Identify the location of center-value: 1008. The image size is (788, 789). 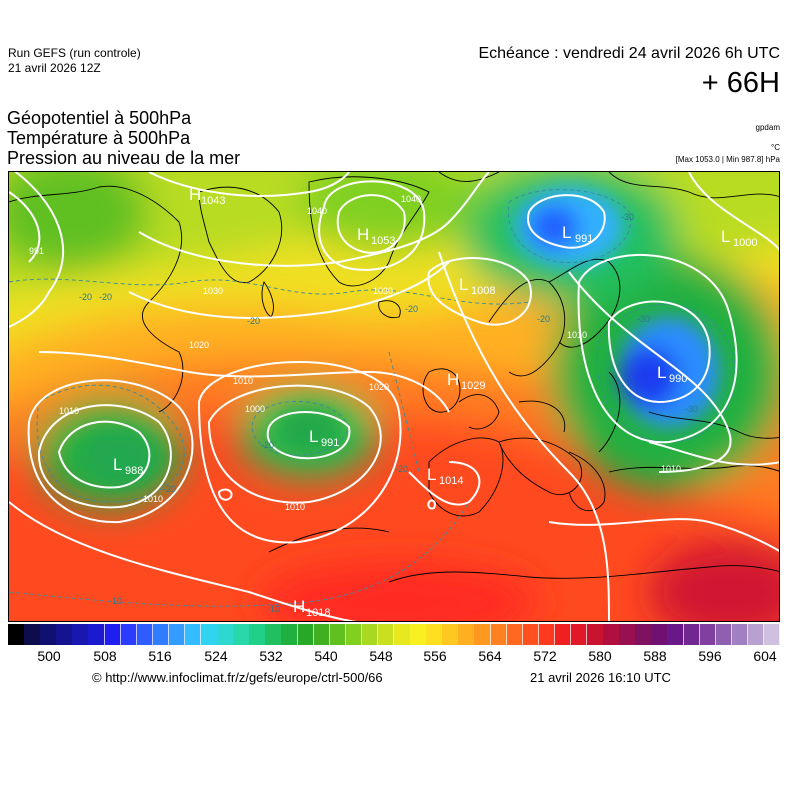
(483, 291).